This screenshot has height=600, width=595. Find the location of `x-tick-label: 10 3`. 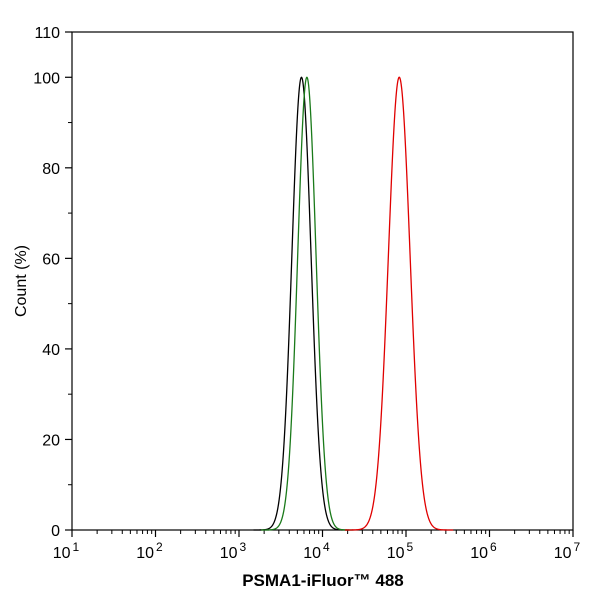

x-tick-label: 10 3 is located at coordinates (233, 551).